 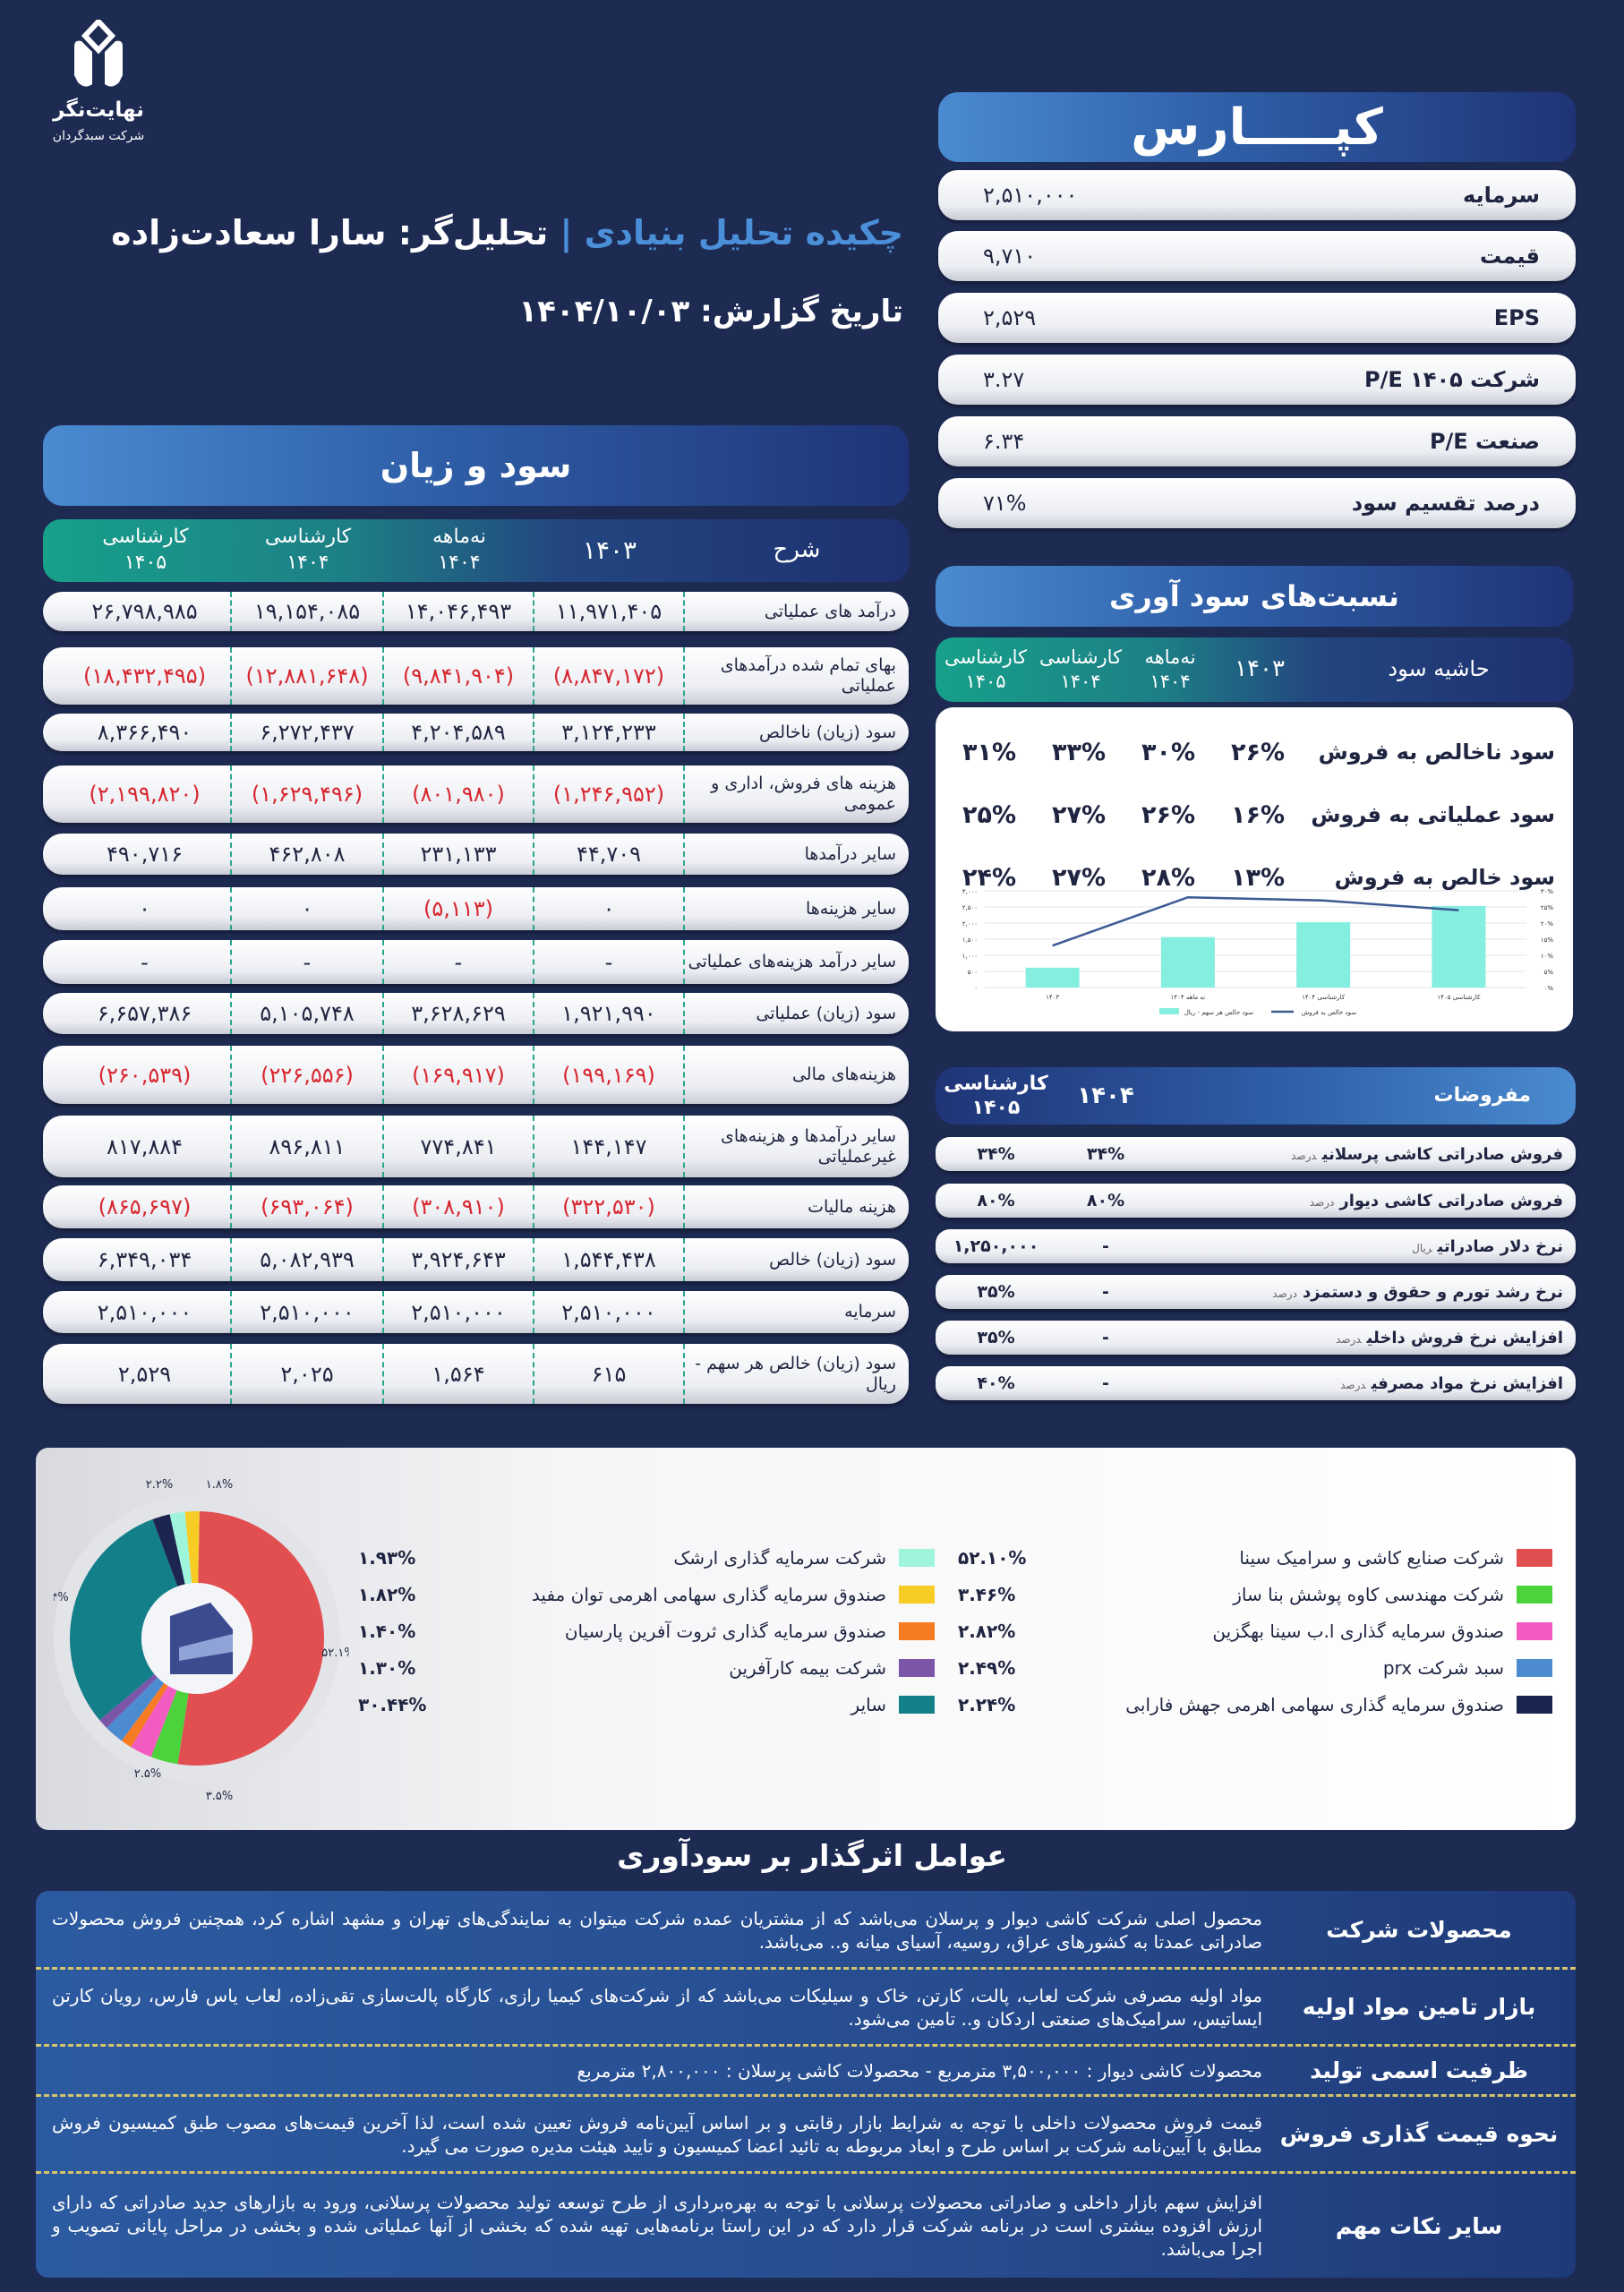 I want to click on ratio-value: ۱۶%, so click(x=1257, y=814).